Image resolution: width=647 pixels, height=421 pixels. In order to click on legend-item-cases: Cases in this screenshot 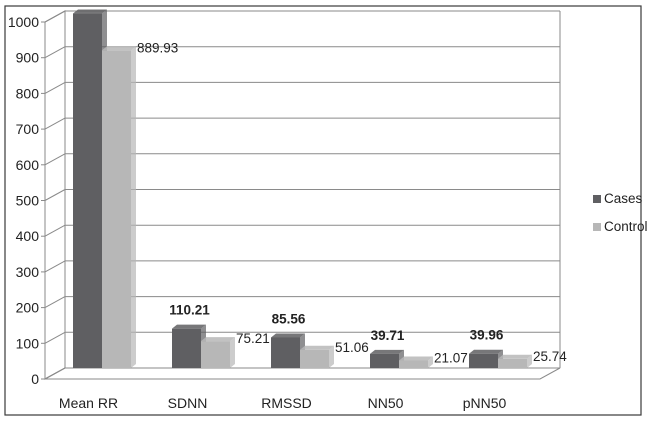, I will do `click(618, 198)`.